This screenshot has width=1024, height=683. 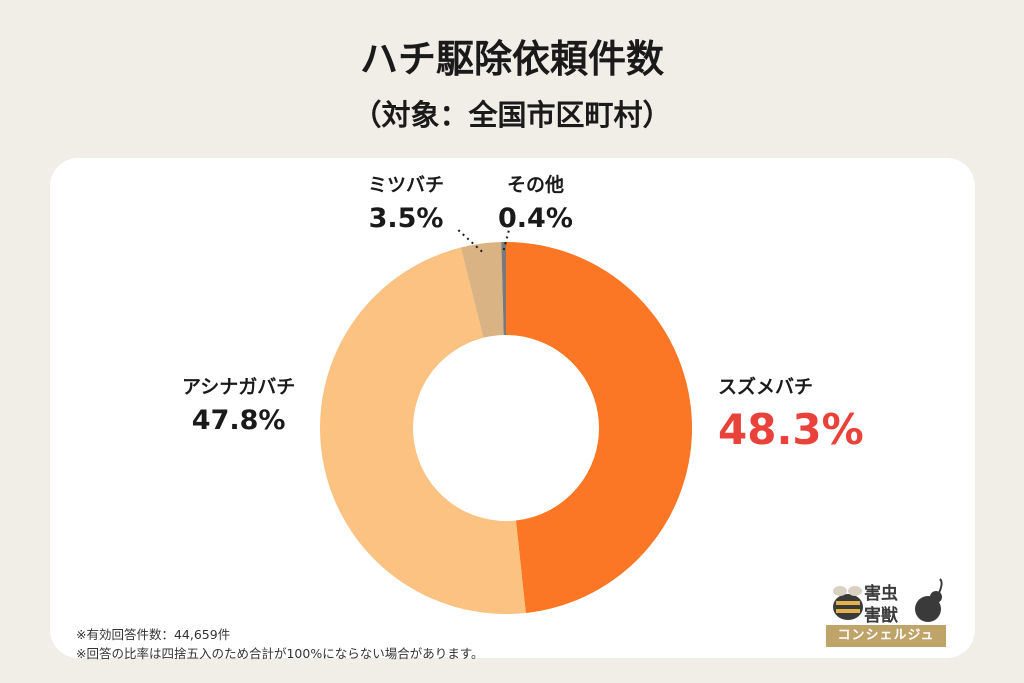 I want to click on logo-text-pest: 害虫, so click(x=881, y=594).